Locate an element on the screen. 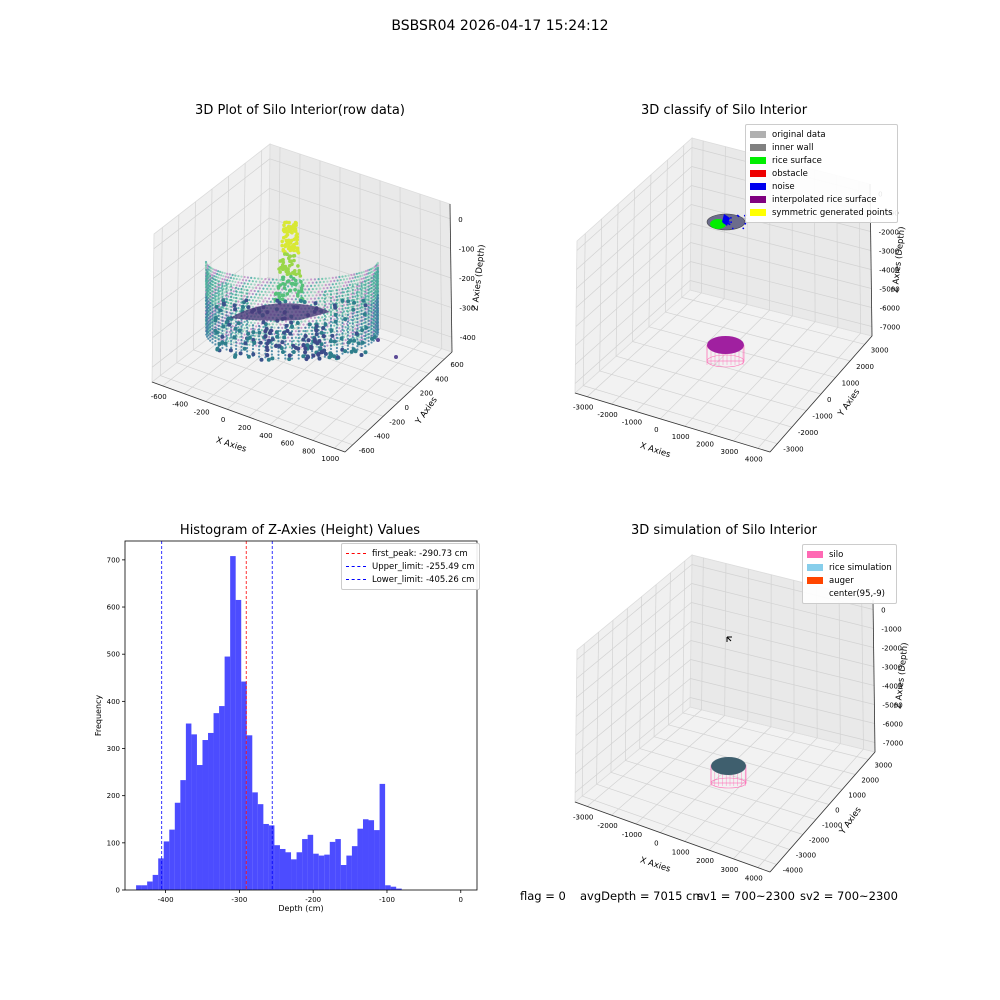  simulation-grid-y is located at coordinates (684, 636).